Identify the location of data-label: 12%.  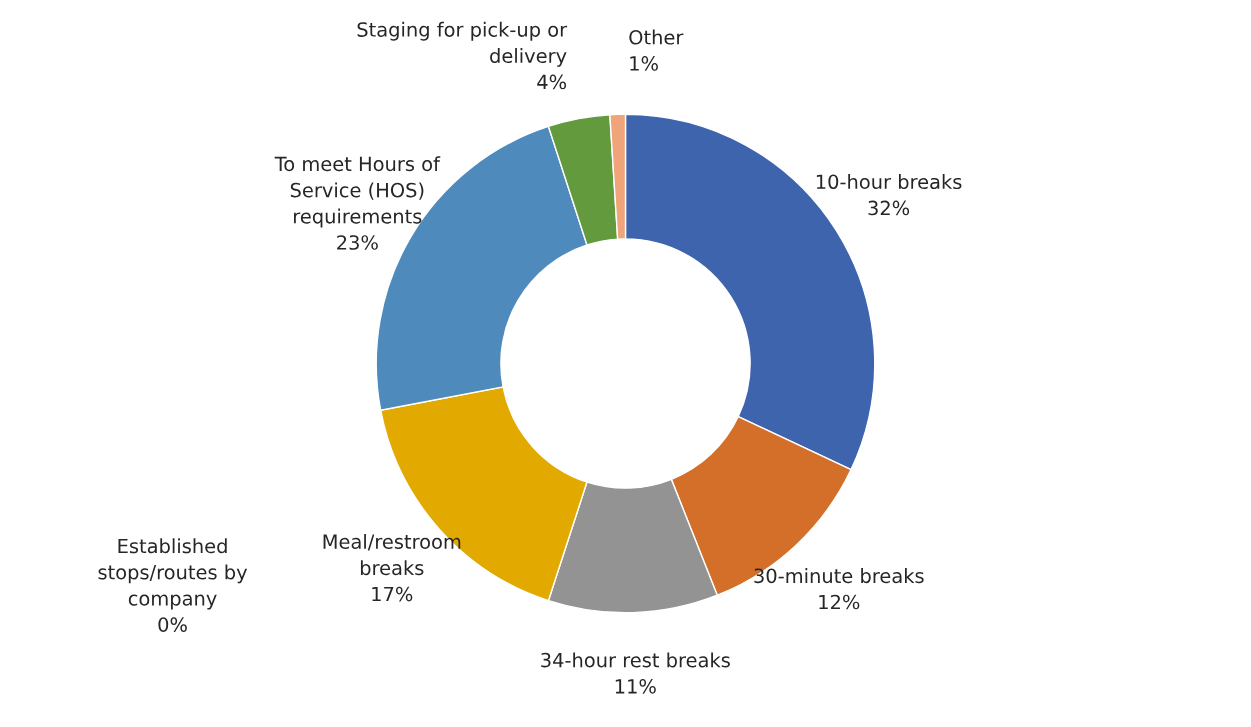
(839, 602).